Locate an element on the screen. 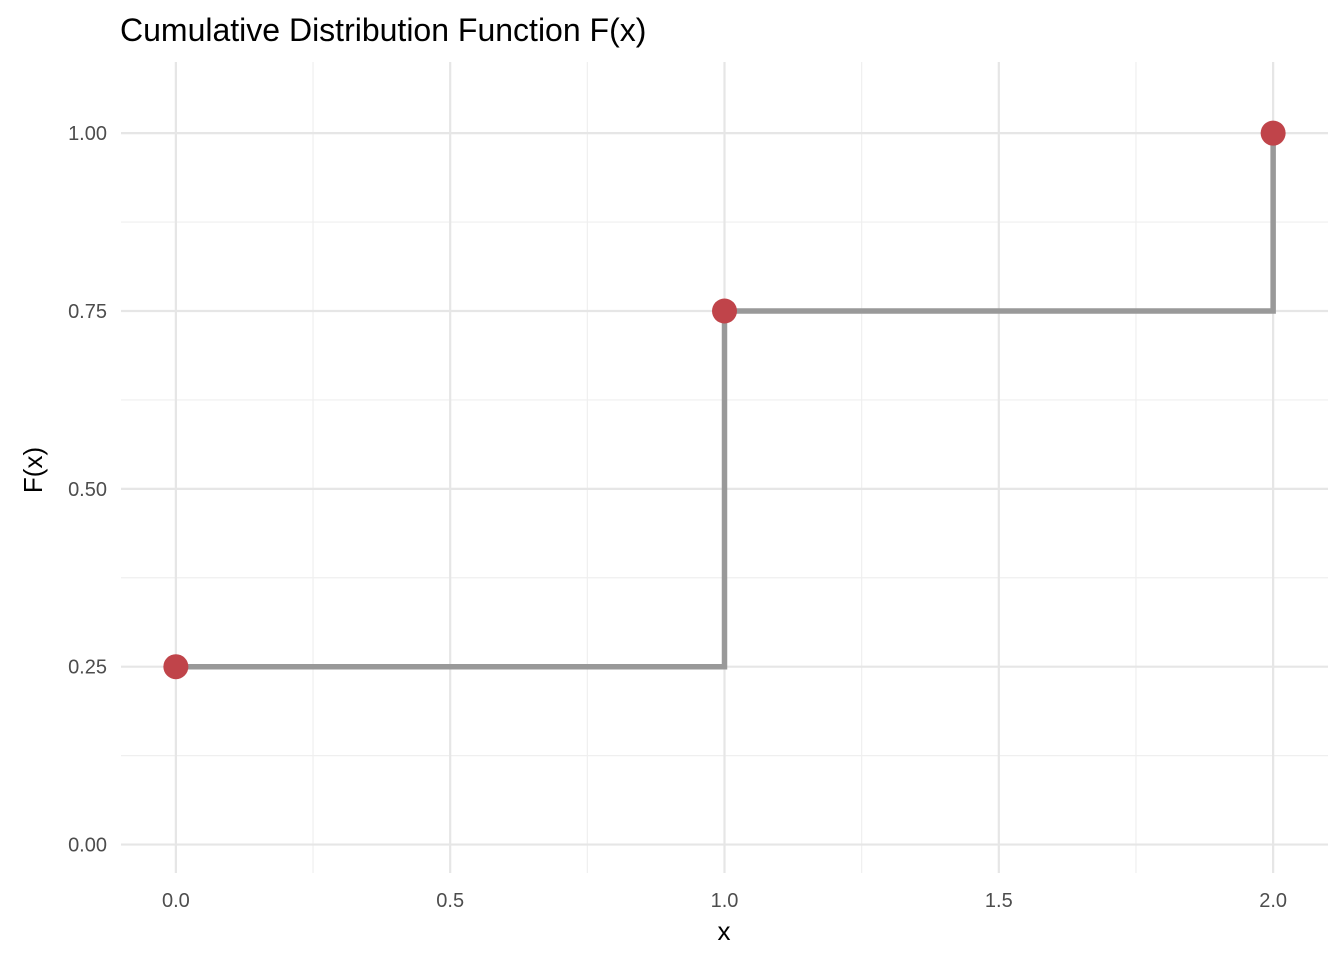 This screenshot has width=1344, height=960. x-axis-label: x is located at coordinates (724, 931).